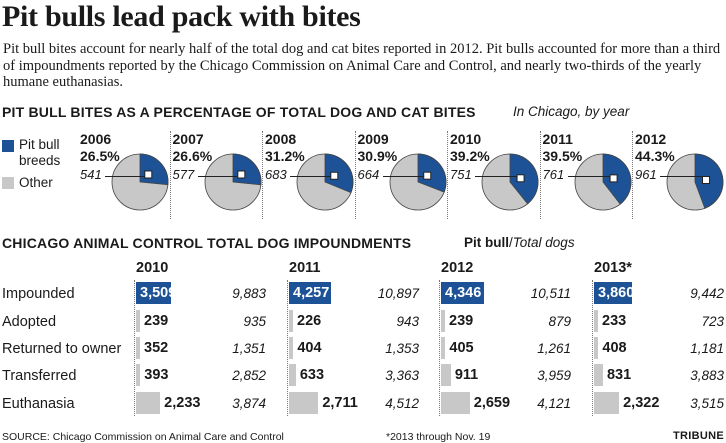 This screenshot has width=726, height=443. I want to click on table-total-value: 10,511, so click(550, 293).